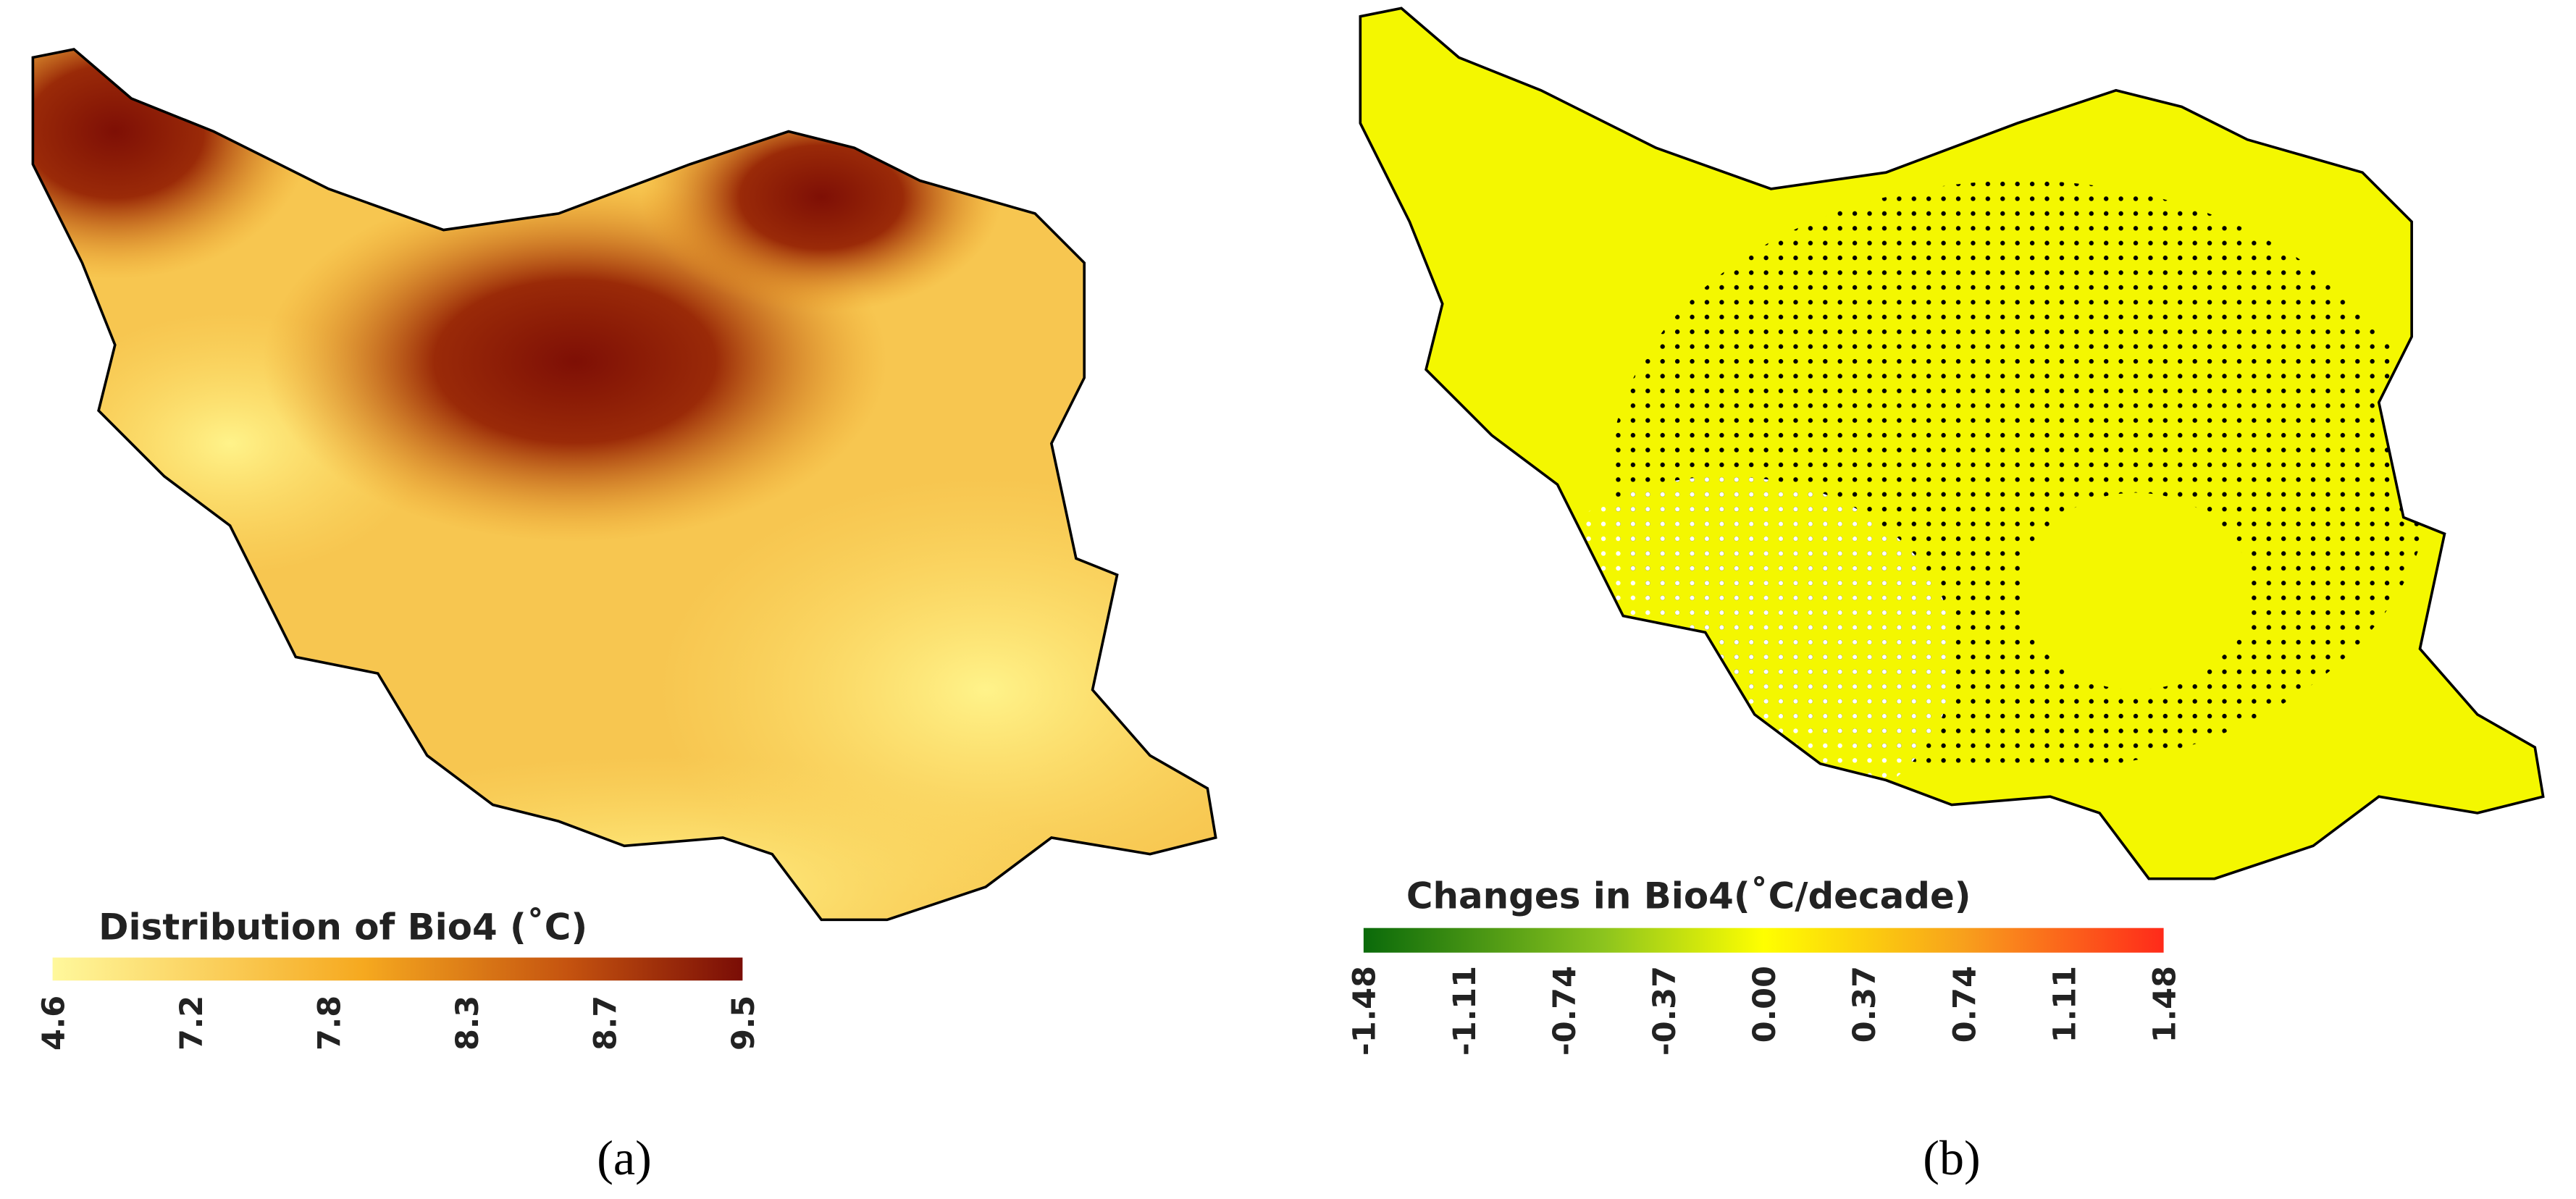 The height and width of the screenshot is (1199, 2576). Describe the element at coordinates (1665, 1011) in the screenshot. I see `legend-tick-label: -0.37` at that location.